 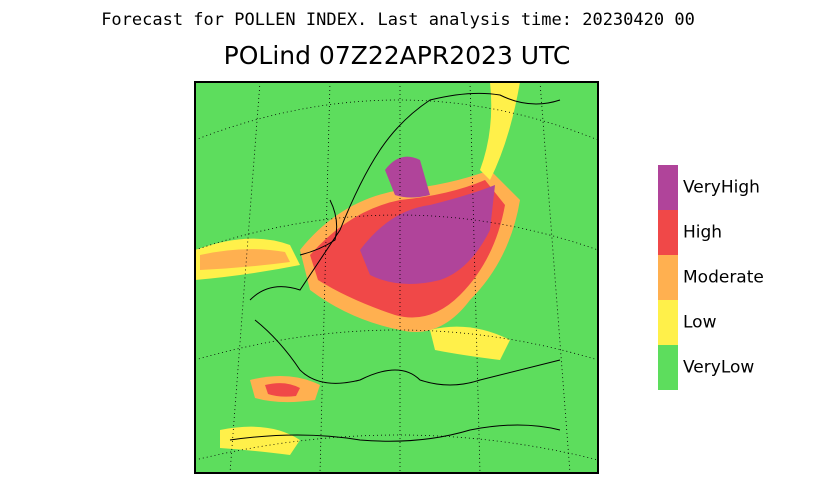 I want to click on legend: VeryHigh High Moderate Low VeryLow, so click(x=711, y=277).